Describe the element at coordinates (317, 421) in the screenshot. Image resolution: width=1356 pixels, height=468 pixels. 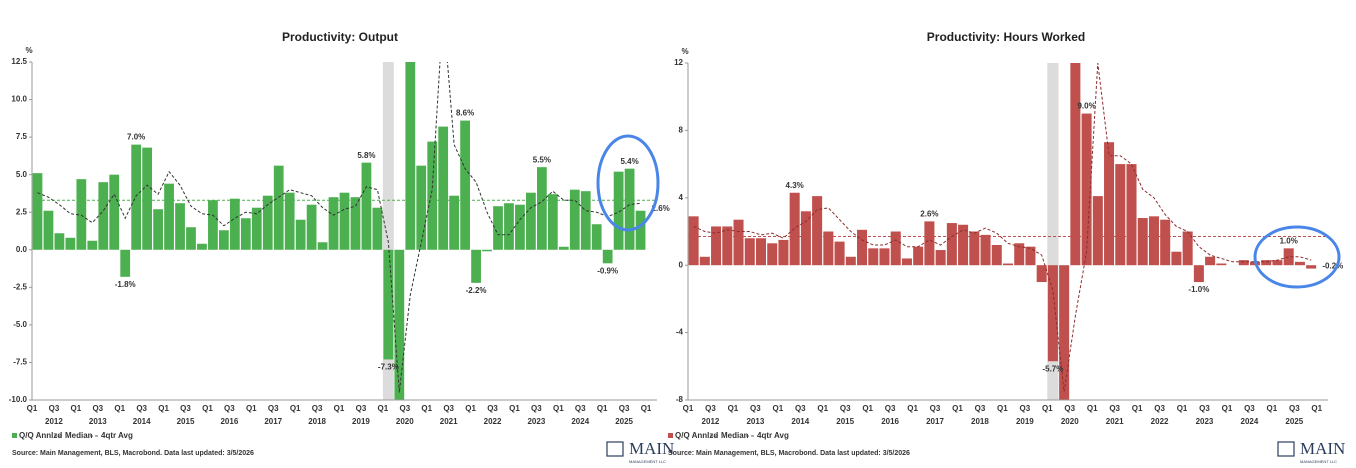
I see `year-label: 2018` at that location.